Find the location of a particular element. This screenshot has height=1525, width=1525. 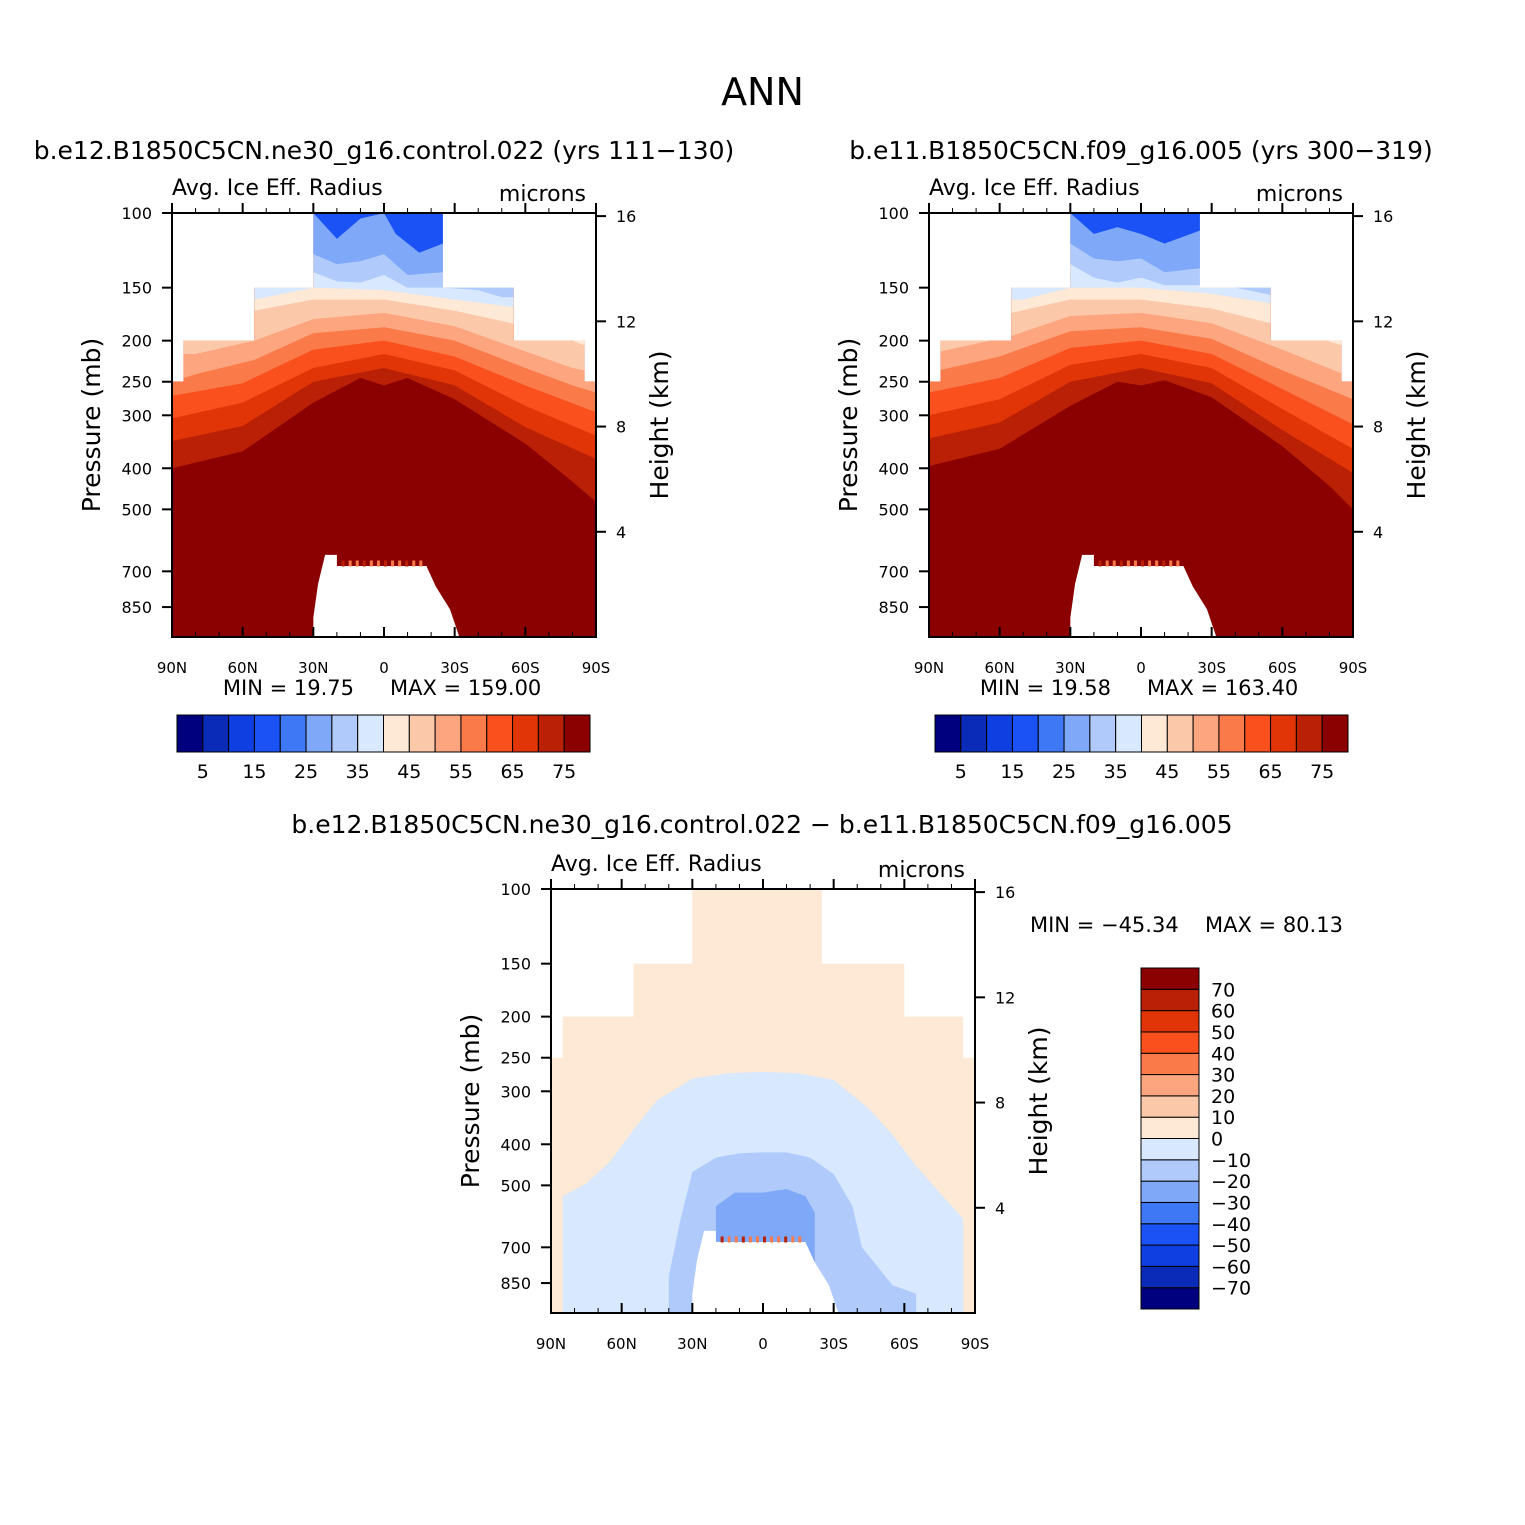

colorbar-label: 45 is located at coordinates (1167, 772).